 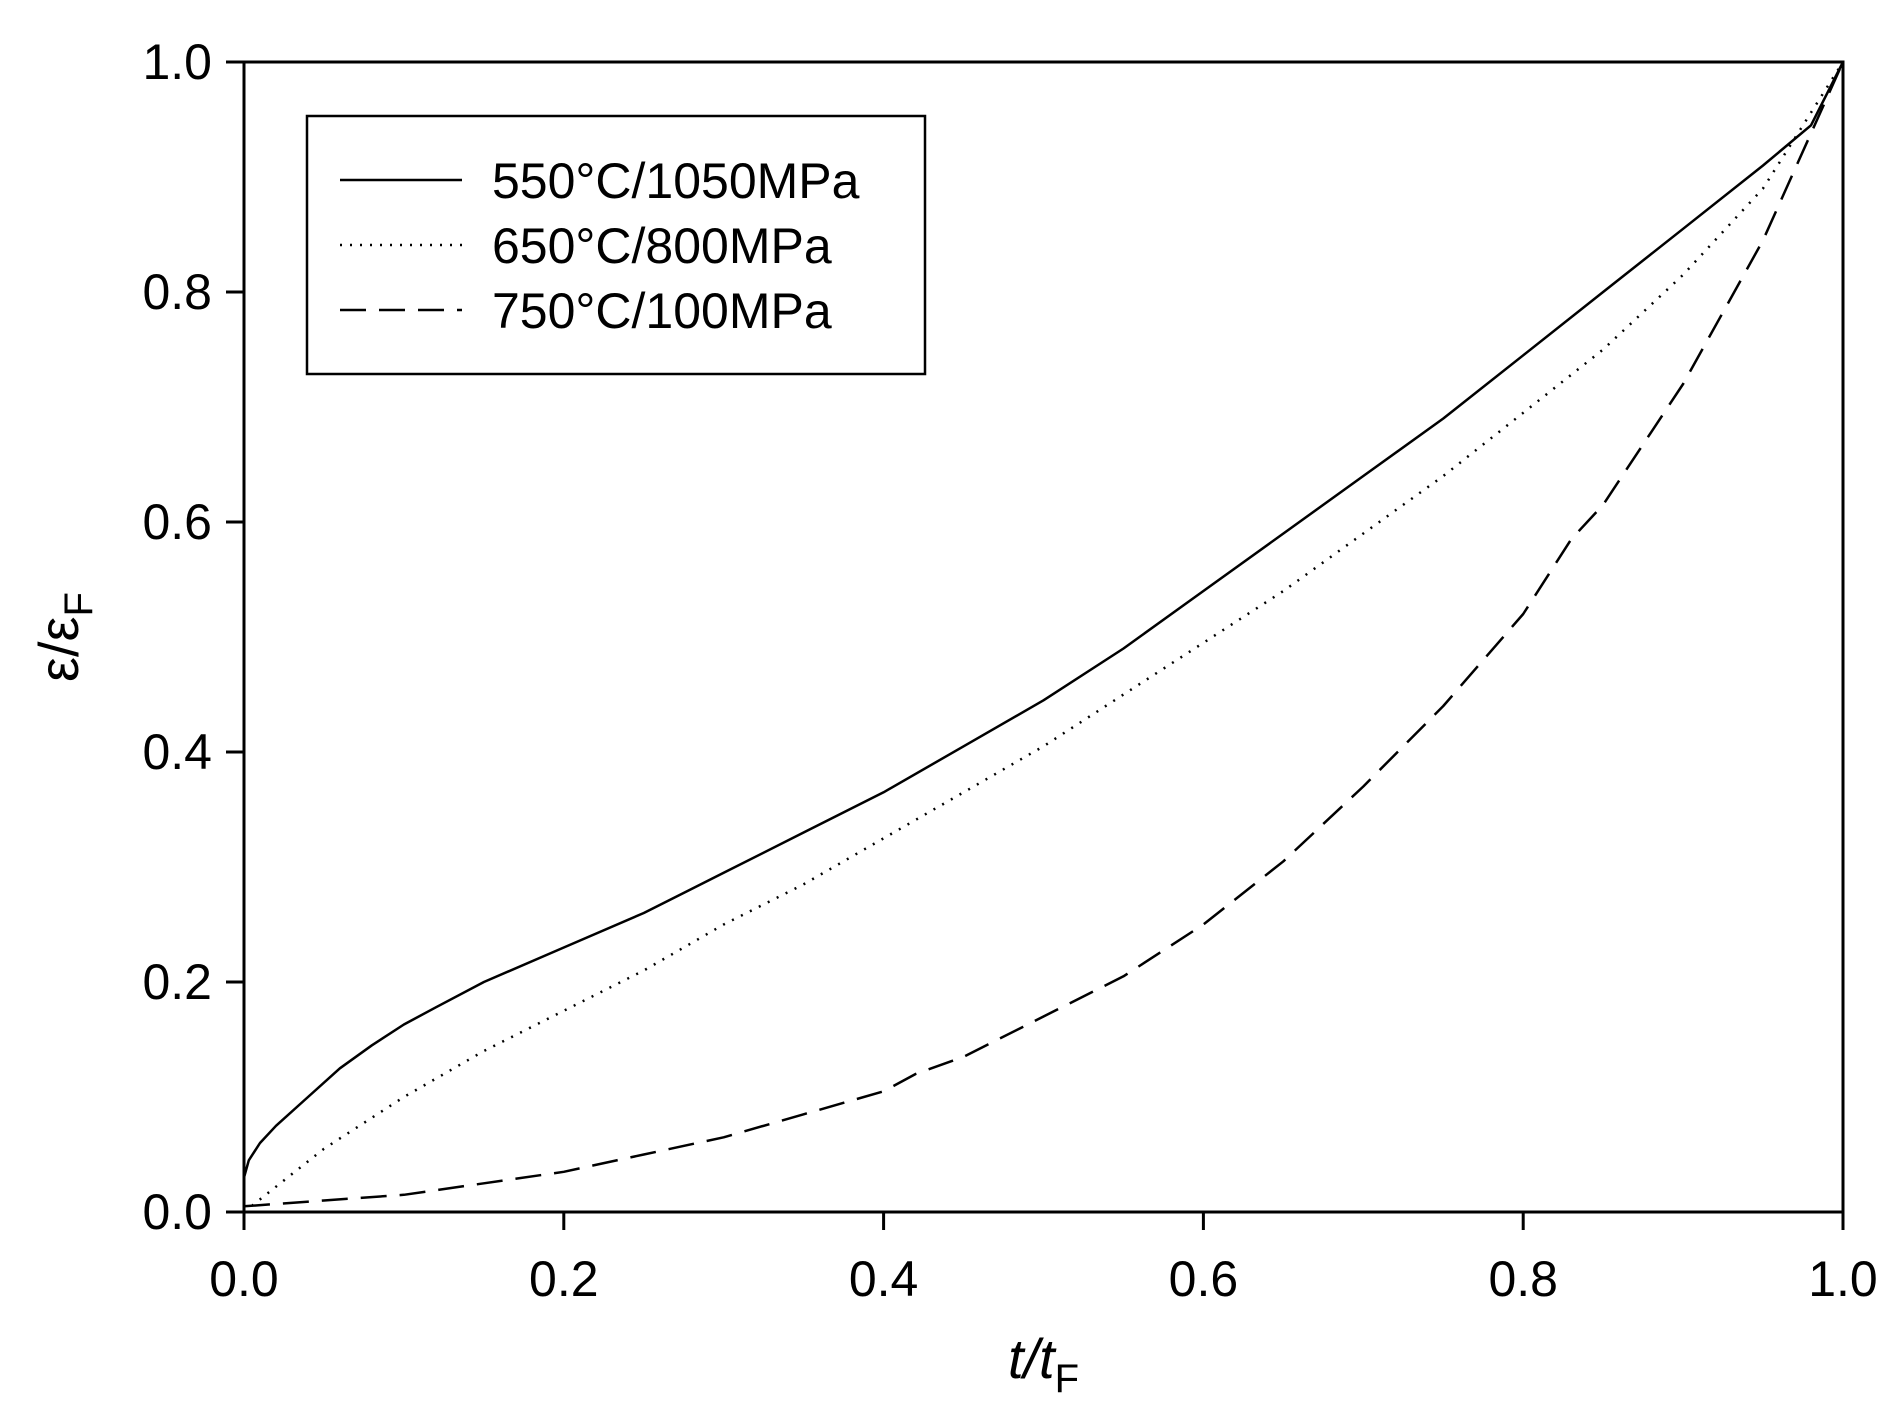 What do you see at coordinates (1204, 1279) in the screenshot?
I see `x-tick-label: 0.6` at bounding box center [1204, 1279].